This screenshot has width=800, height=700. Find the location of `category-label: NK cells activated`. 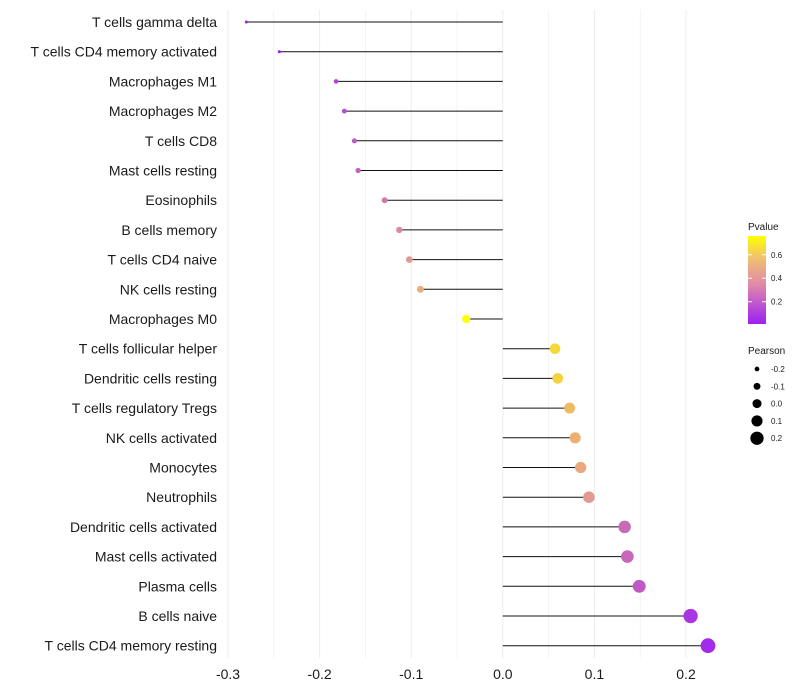

category-label: NK cells activated is located at coordinates (161, 438).